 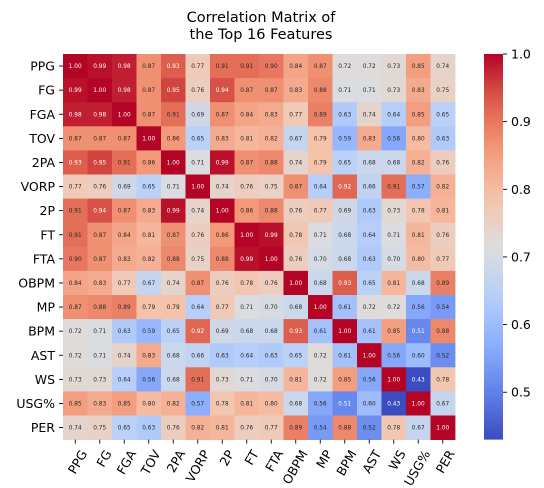 What do you see at coordinates (344, 356) in the screenshot?
I see `cell-value-label: 0.61` at bounding box center [344, 356].